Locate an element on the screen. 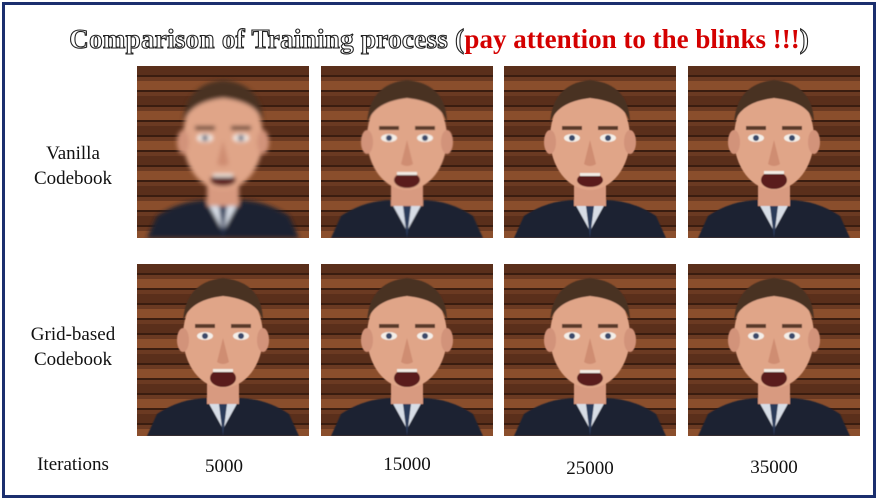  row-label-line: Vanilla is located at coordinates (73, 153).